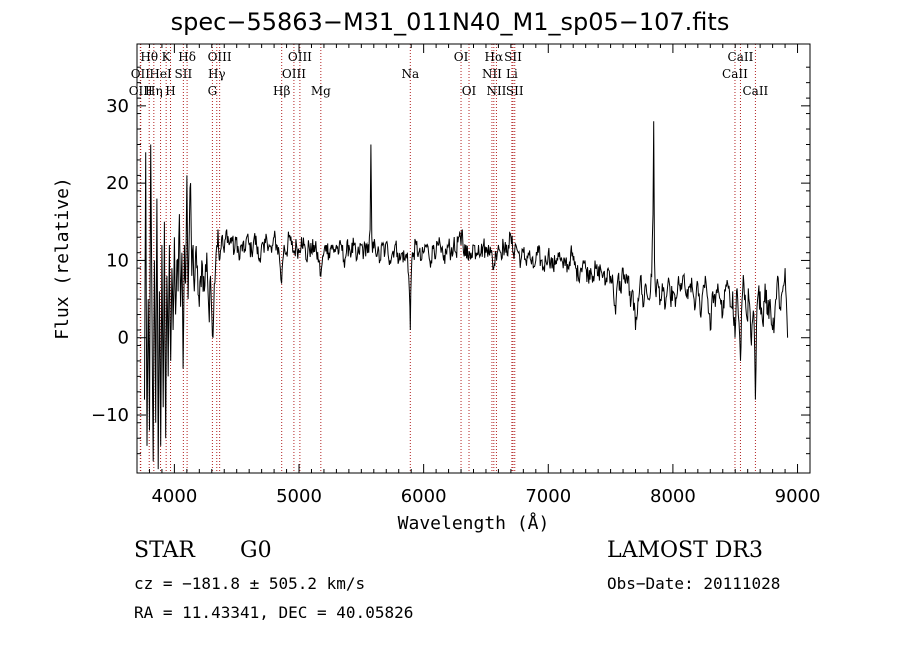 The image size is (900, 649). I want to click on line-marker-label-21: NII, so click(496, 91).